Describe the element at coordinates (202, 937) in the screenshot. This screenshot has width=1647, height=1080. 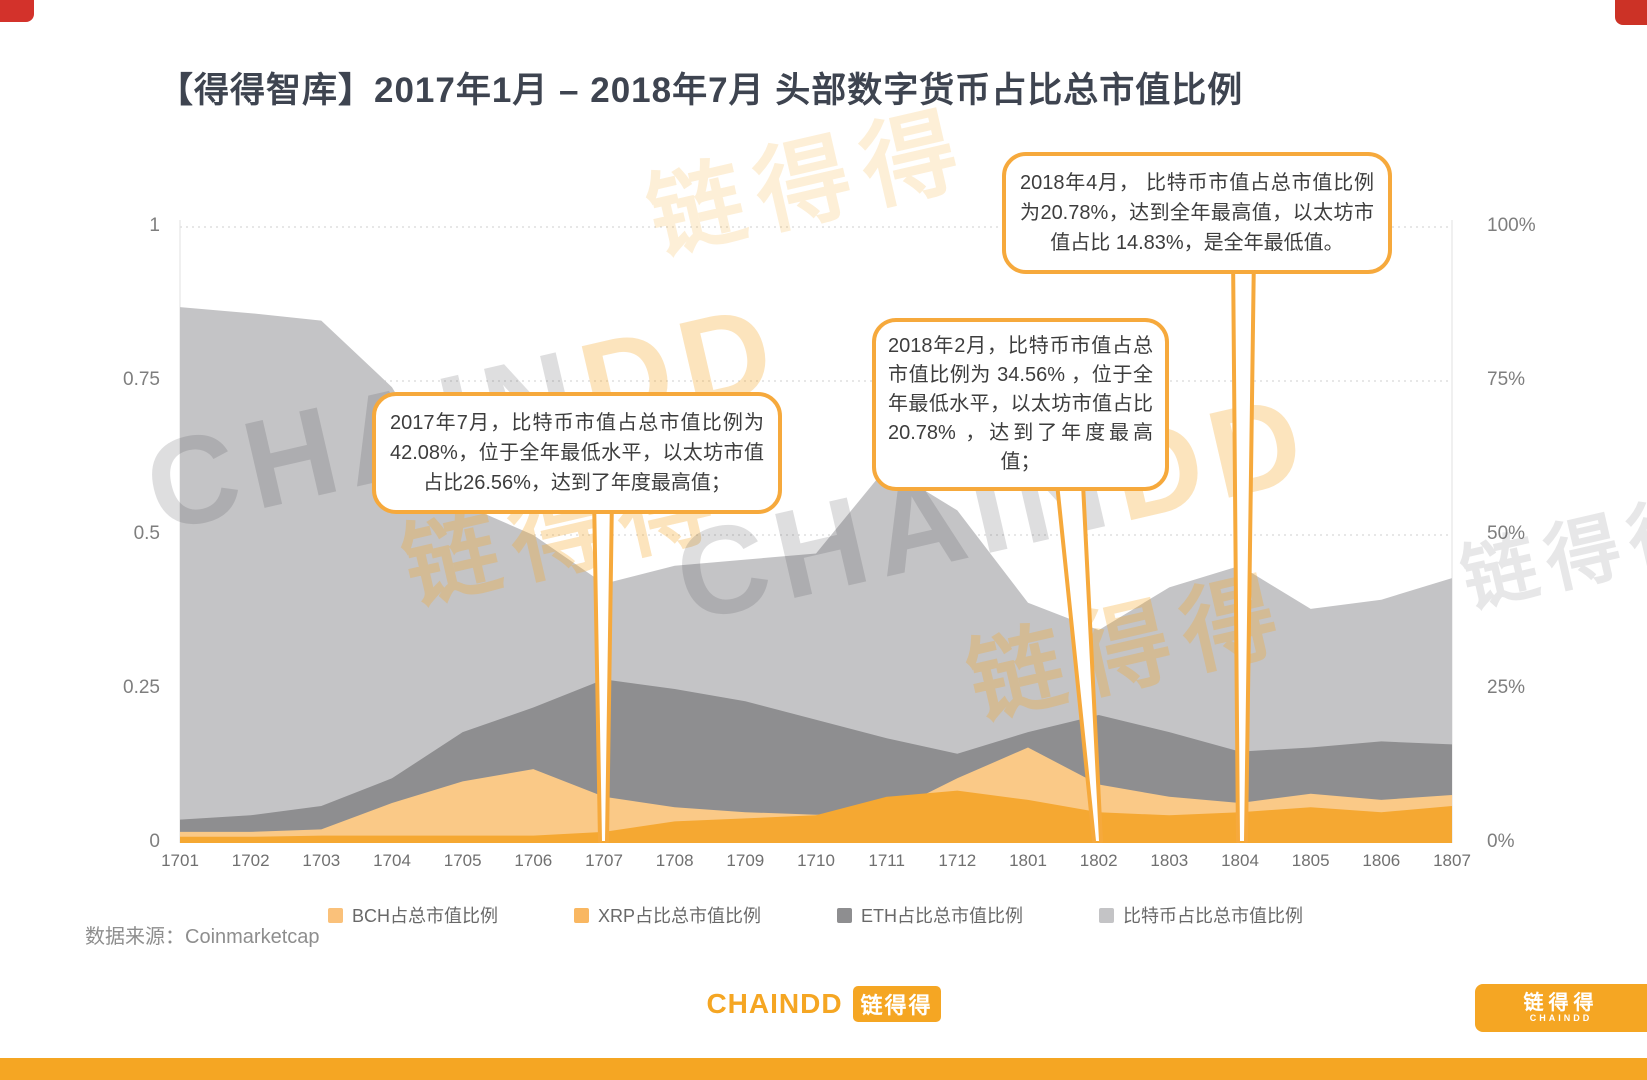
I see `data-source: 数据来源：Coinmarketcap` at that location.